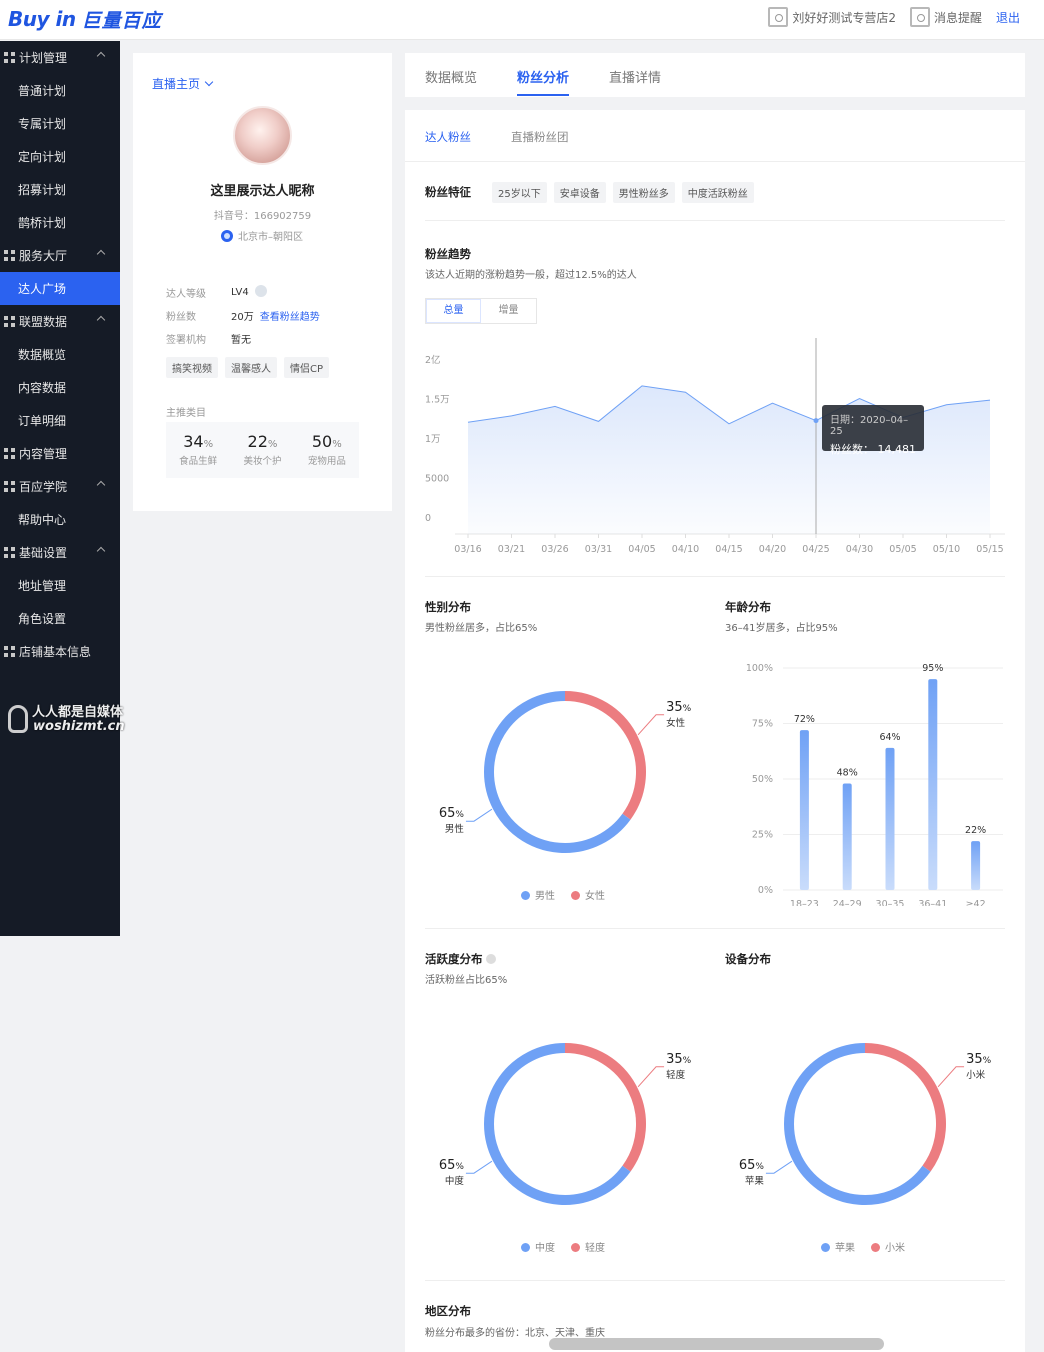 The width and height of the screenshot is (1044, 1352). I want to click on x-tick-label: 04/20, so click(772, 549).